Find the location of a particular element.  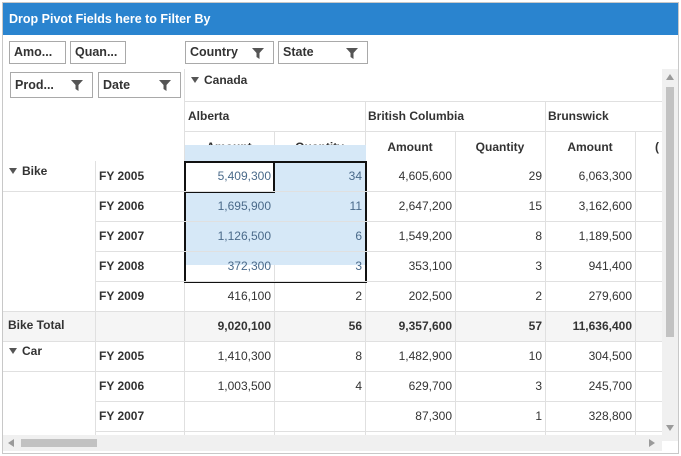

value-cell: 1,549,200 is located at coordinates (425, 236).